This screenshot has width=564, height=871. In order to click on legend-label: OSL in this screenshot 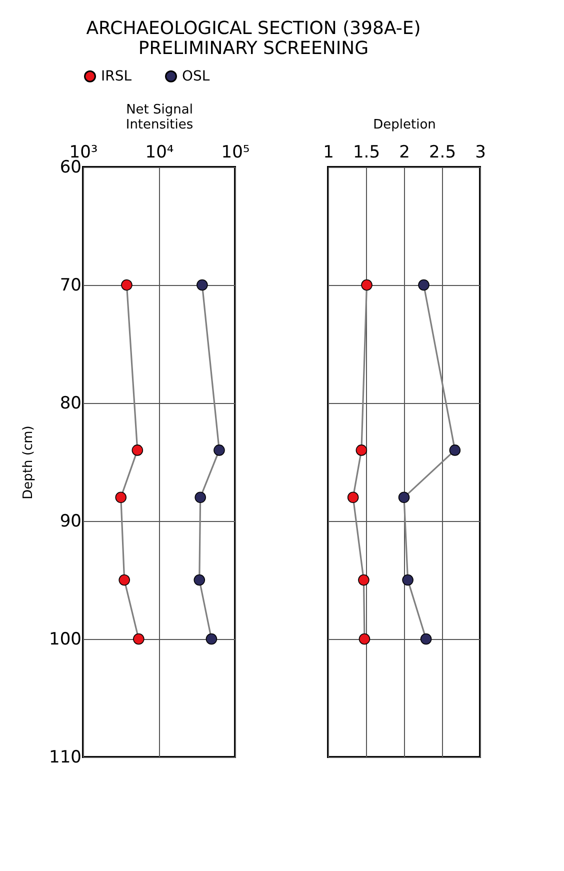, I will do `click(196, 76)`.